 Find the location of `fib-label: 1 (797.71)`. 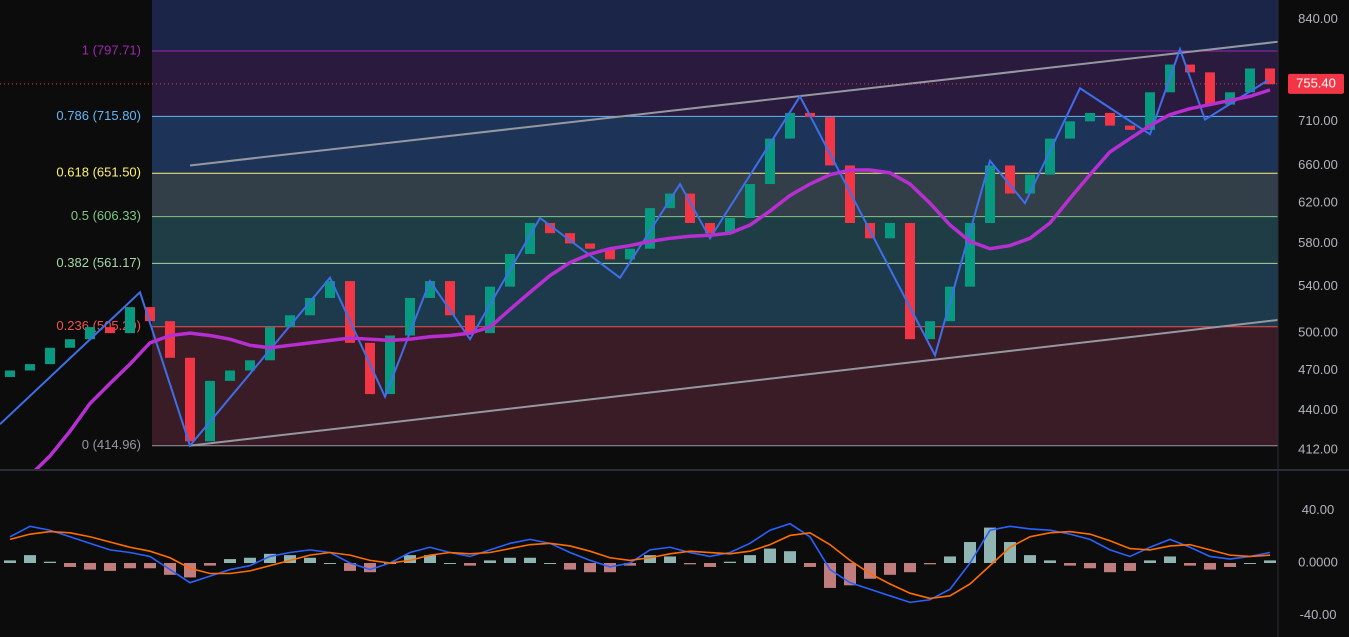

fib-label: 1 (797.71) is located at coordinates (111, 49).